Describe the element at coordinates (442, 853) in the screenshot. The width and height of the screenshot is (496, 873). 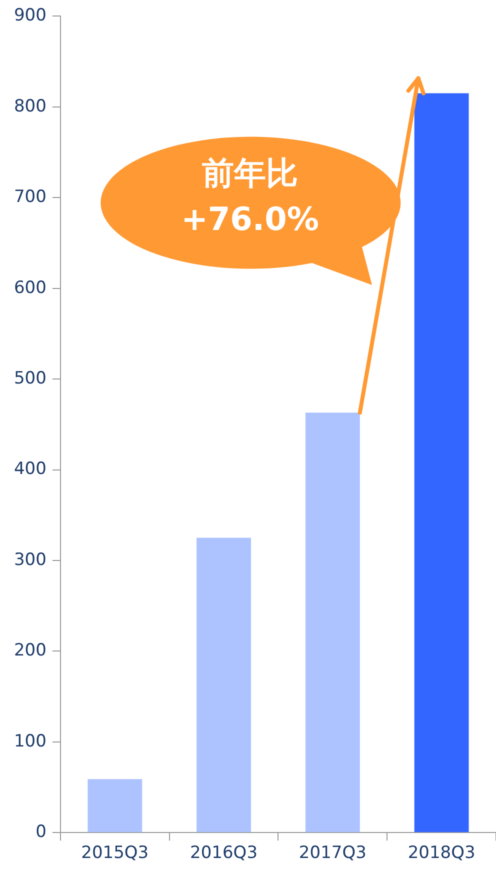
I see `x-tick-label: 2018Q3` at that location.